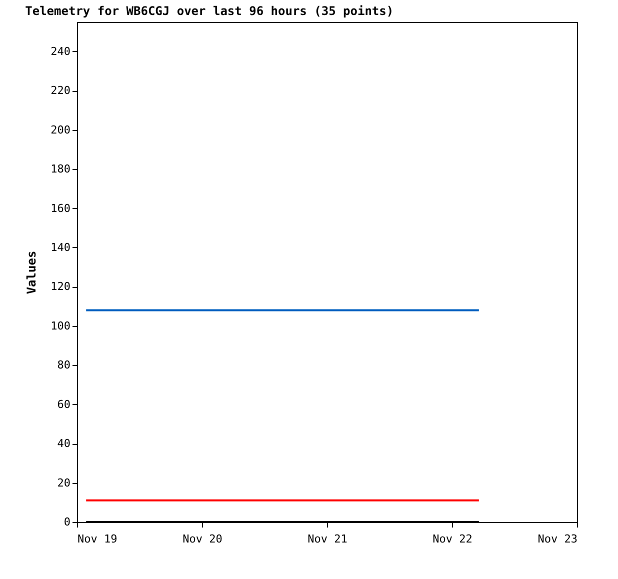  What do you see at coordinates (63, 443) in the screenshot?
I see `y-tick-label: 40` at bounding box center [63, 443].